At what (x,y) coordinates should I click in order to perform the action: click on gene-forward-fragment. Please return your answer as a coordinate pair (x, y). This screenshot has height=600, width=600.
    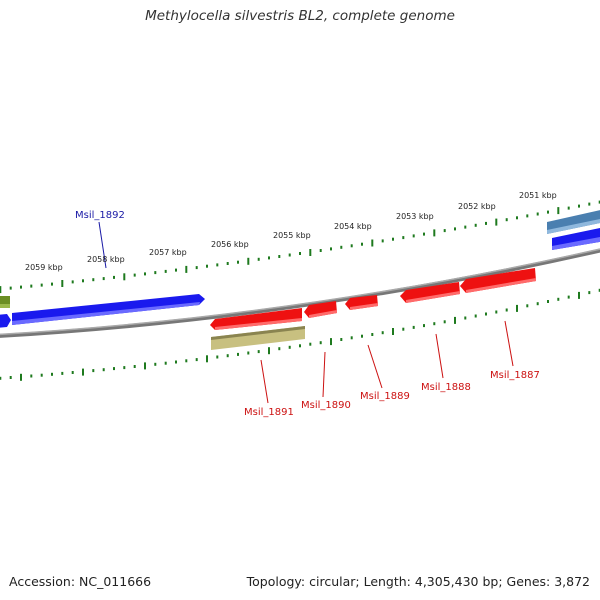
    Looking at the image, I should click on (5, 321).